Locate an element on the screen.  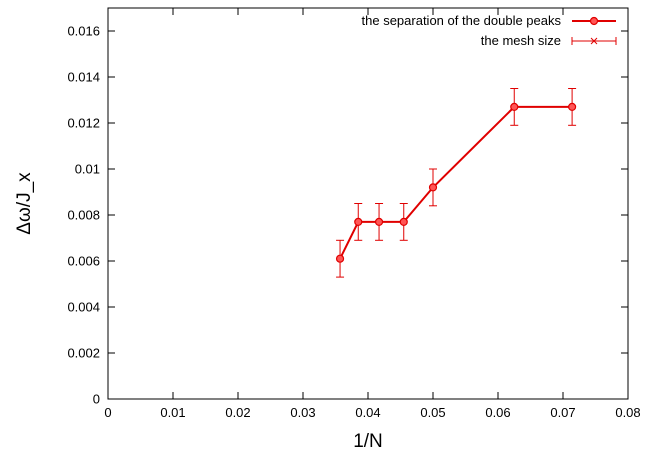
legend-entry-1-symbol is located at coordinates (594, 41).